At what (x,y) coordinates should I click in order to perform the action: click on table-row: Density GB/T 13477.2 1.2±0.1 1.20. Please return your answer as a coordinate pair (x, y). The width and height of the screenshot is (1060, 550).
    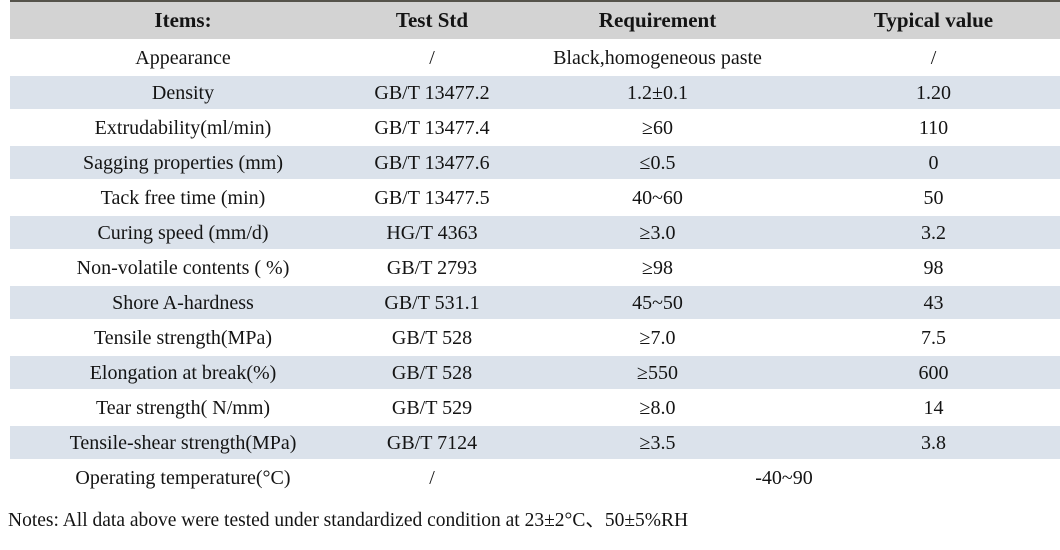
    Looking at the image, I should click on (535, 92).